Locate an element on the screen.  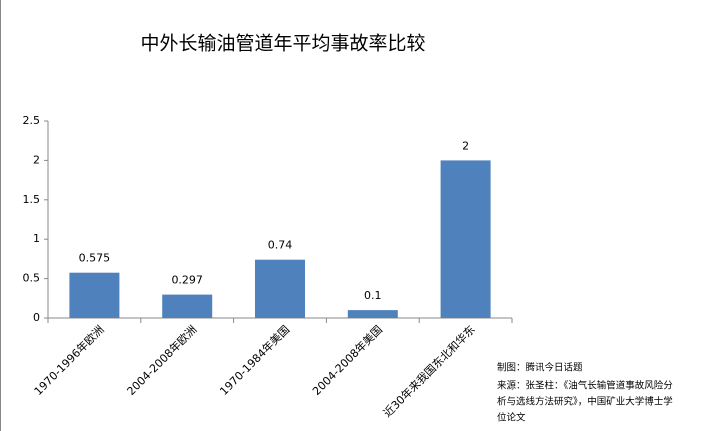
value-label: 0.575 is located at coordinates (95, 258).